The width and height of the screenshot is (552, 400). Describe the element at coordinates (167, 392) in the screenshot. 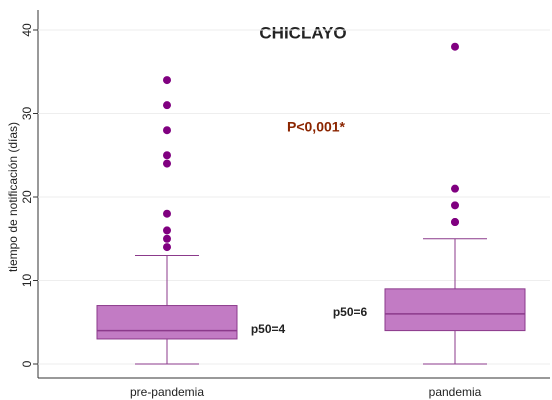

I see `x-tick-label: pre-pandemia` at that location.